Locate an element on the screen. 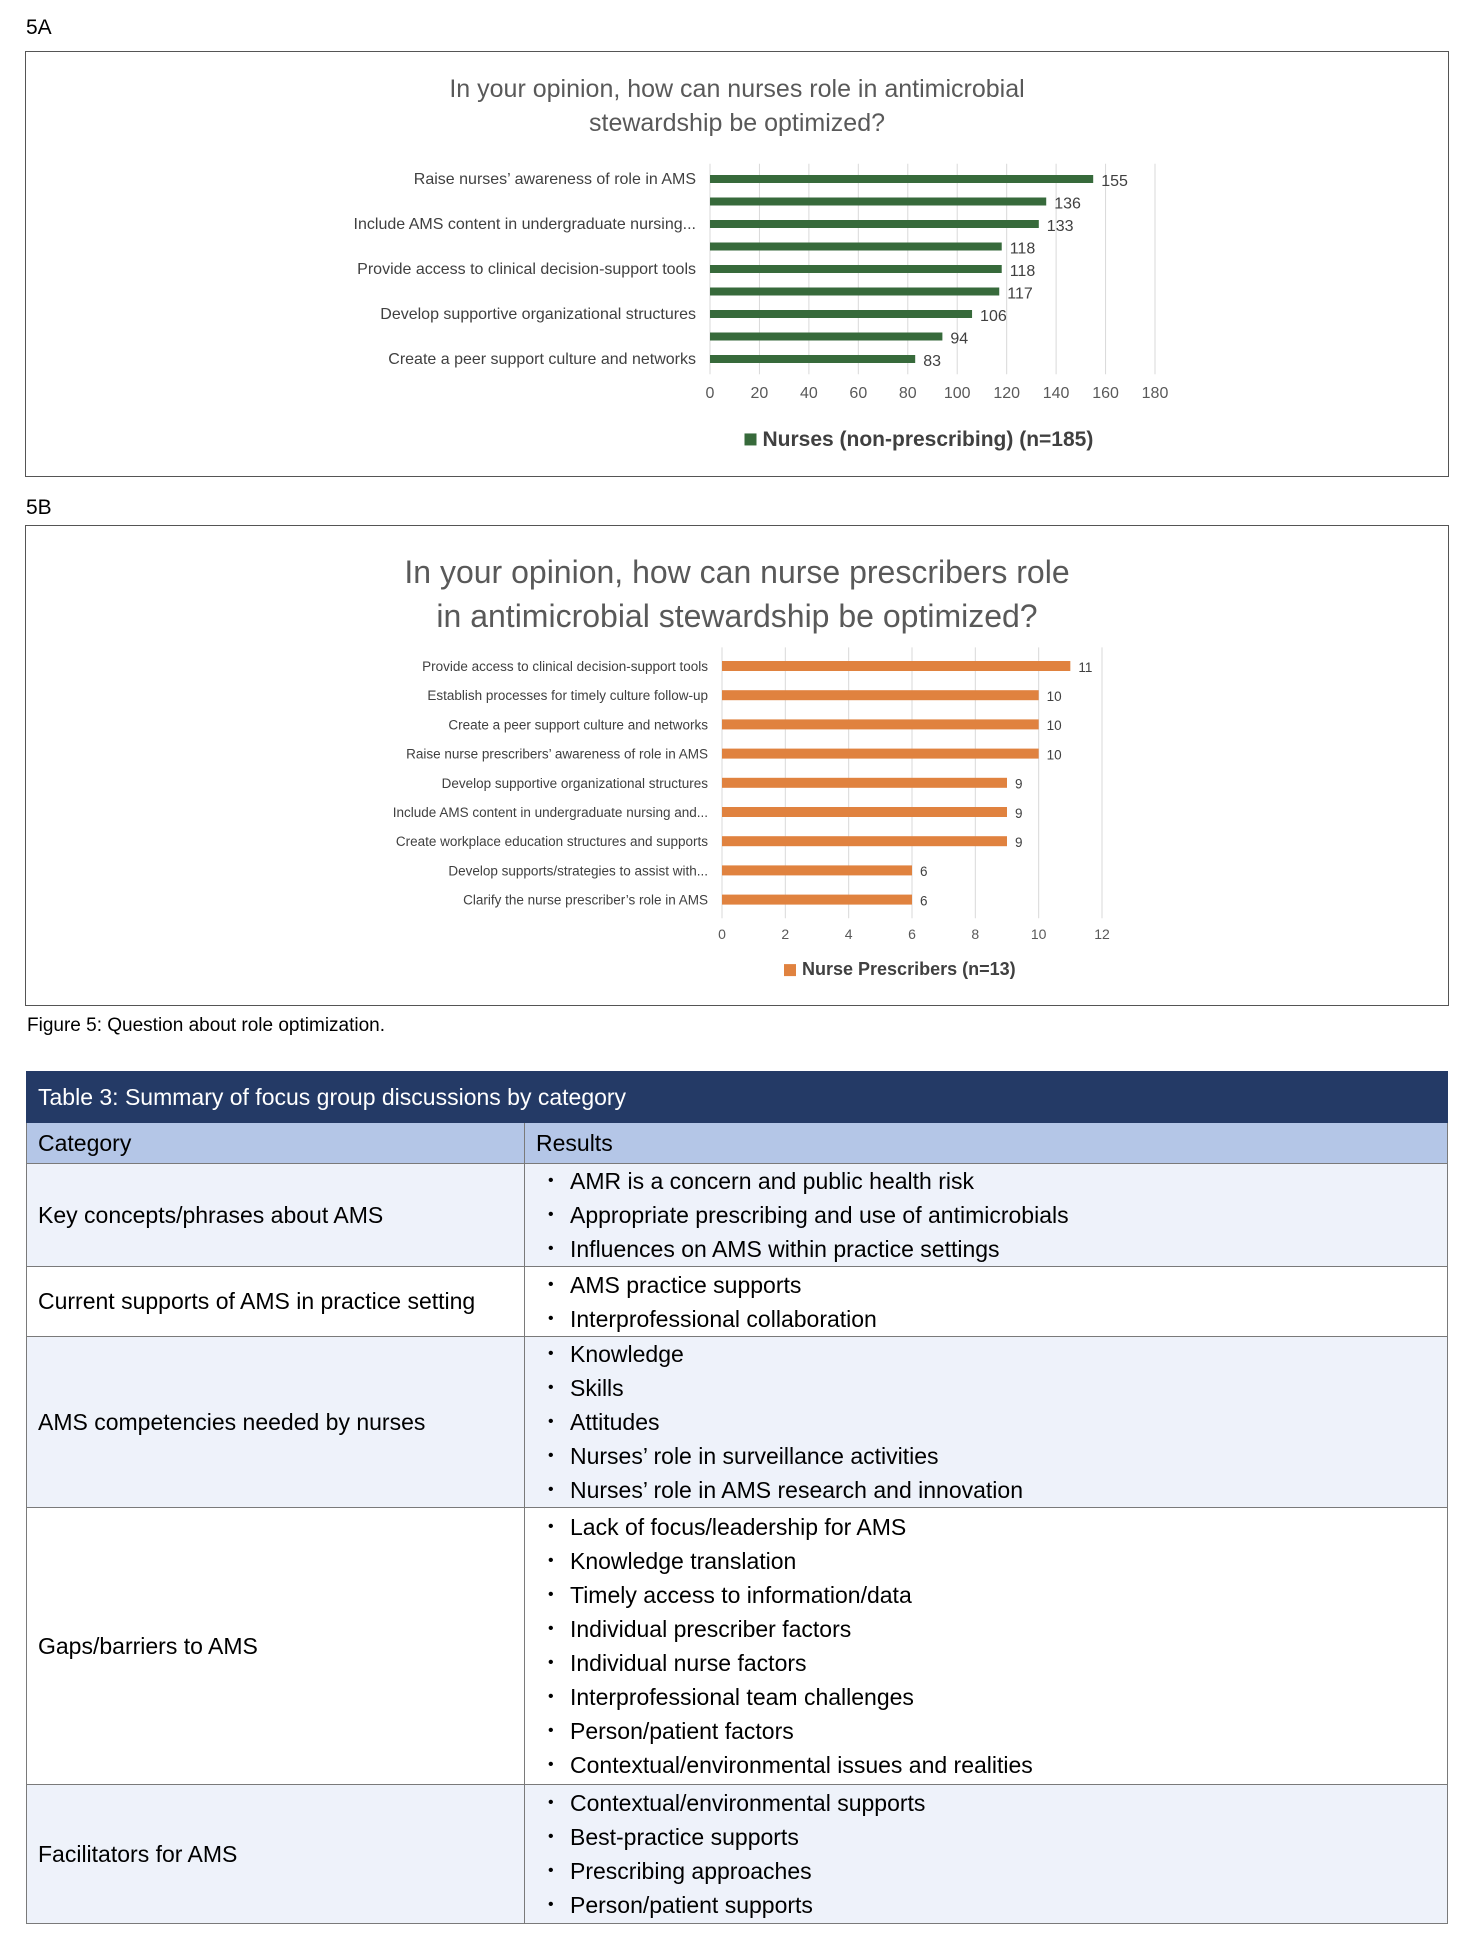  x-tick-label: 0 is located at coordinates (710, 393).